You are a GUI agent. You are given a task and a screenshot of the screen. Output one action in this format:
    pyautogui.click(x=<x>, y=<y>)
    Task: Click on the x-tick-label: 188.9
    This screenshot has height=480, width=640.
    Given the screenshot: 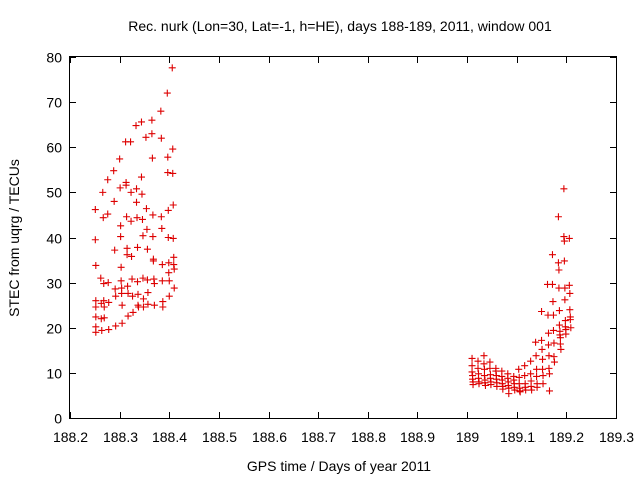 What is the action you would take?
    pyautogui.click(x=417, y=437)
    